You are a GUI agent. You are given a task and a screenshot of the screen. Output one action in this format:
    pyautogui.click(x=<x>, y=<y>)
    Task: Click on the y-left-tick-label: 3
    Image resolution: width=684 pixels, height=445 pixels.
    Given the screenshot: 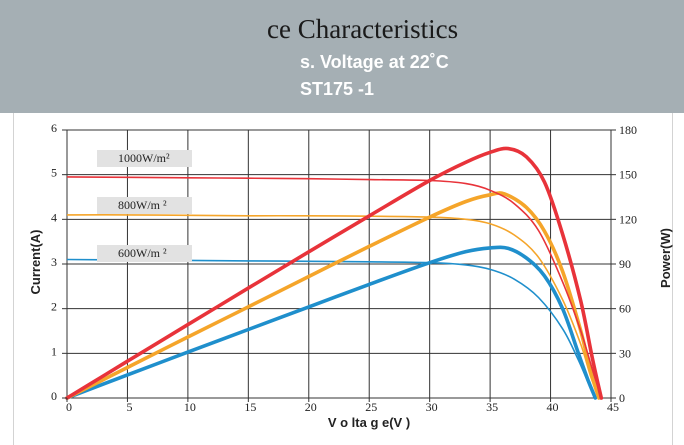 What is the action you would take?
    pyautogui.click(x=54, y=262)
    